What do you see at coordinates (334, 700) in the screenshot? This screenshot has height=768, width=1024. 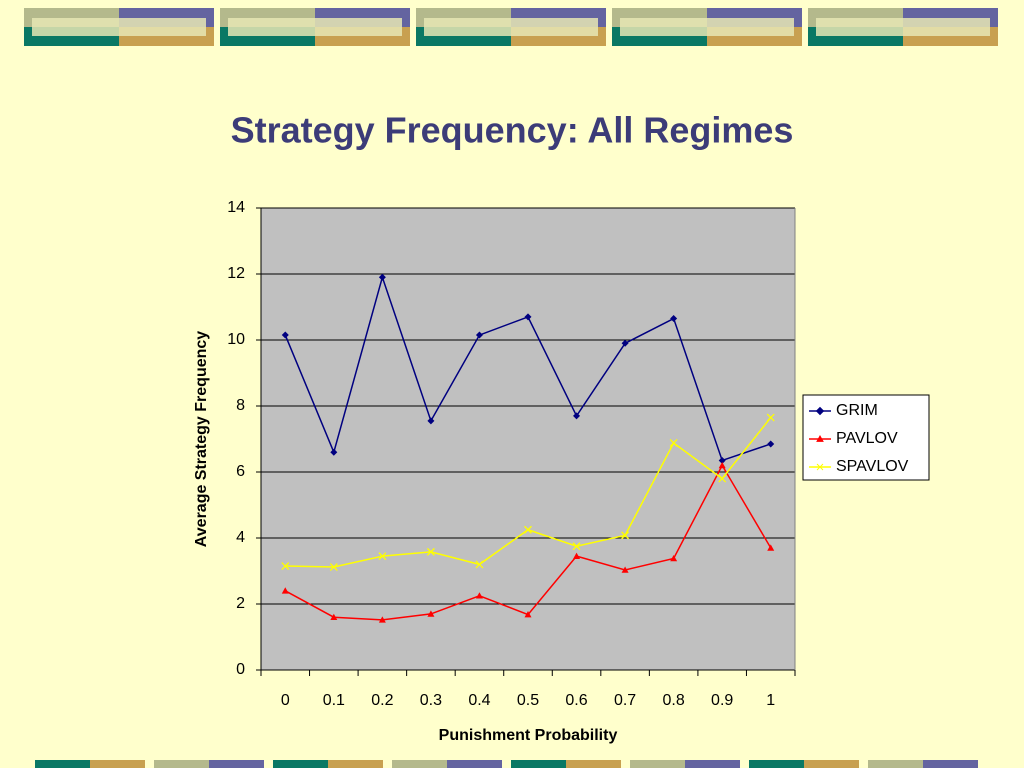 I see `x-tick-label: 0.1` at bounding box center [334, 700].